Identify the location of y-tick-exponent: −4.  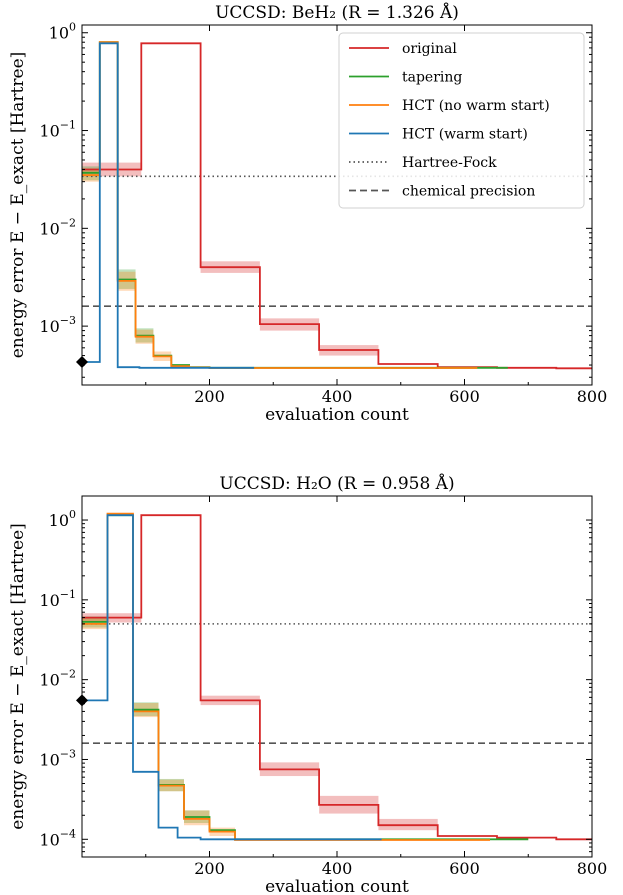
(68, 833).